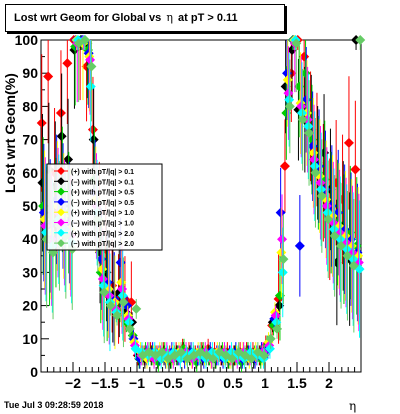 This screenshot has height=414, width=400. I want to click on legend-label: (+) with pT/|q| > 1.0, so click(102, 213).